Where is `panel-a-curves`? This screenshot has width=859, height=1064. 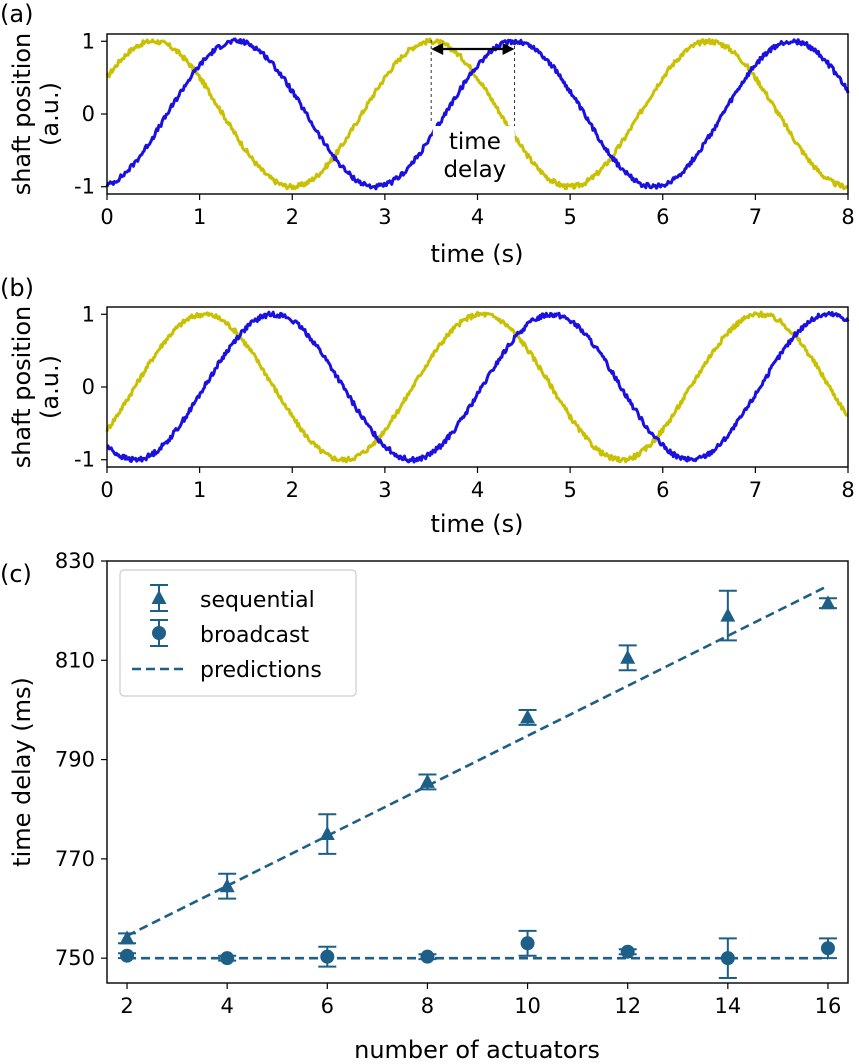 panel-a-curves is located at coordinates (477, 114).